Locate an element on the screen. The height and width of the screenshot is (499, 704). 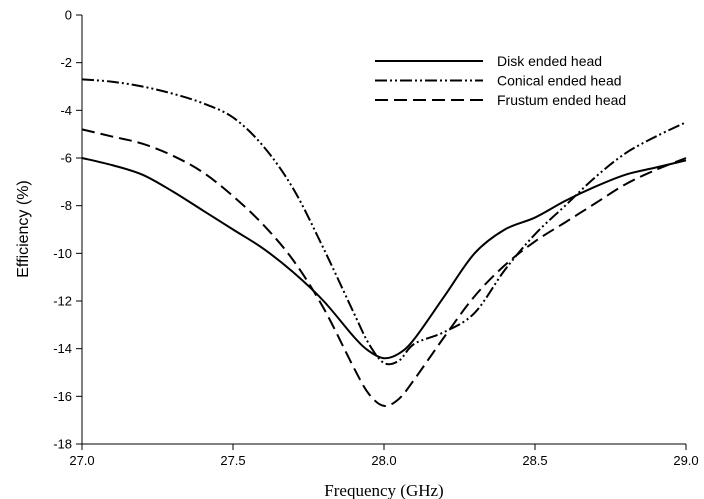
x-tick-label: 29.0 is located at coordinates (685, 460).